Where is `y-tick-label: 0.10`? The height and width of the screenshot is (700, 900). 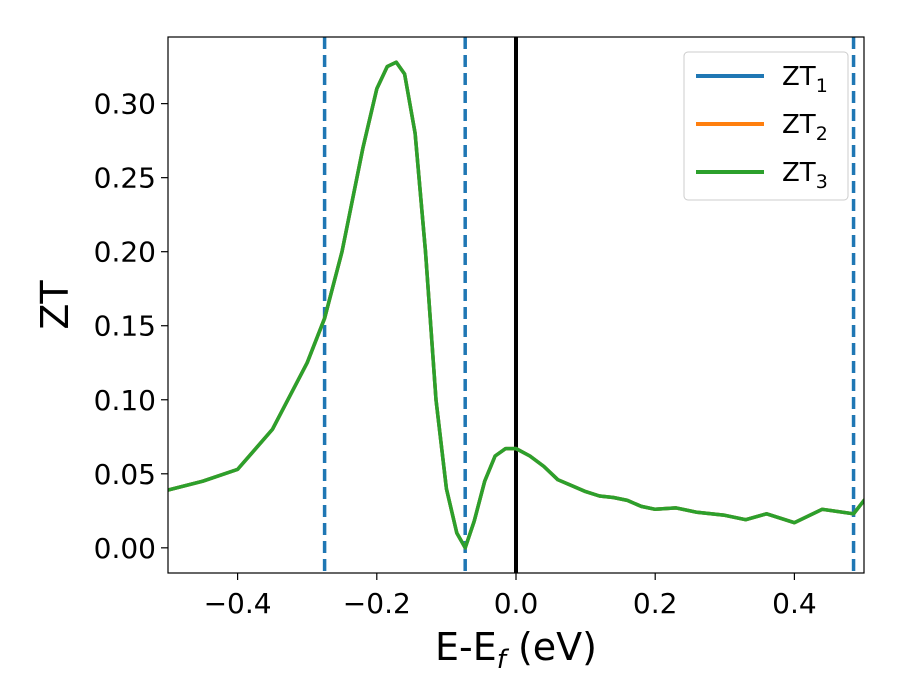 y-tick-label: 0.10 is located at coordinates (125, 400).